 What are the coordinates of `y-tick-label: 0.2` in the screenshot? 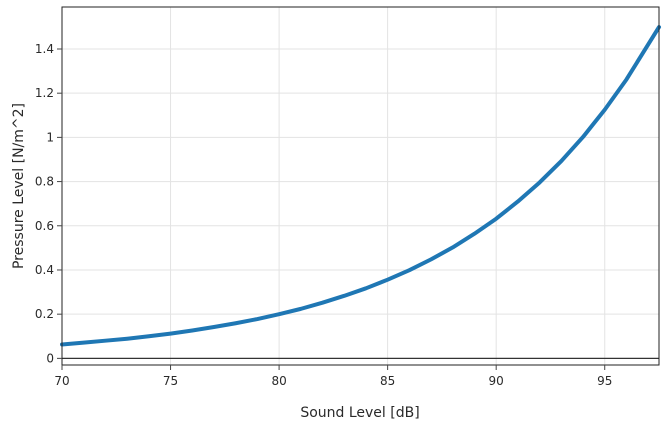 It's located at (44, 314).